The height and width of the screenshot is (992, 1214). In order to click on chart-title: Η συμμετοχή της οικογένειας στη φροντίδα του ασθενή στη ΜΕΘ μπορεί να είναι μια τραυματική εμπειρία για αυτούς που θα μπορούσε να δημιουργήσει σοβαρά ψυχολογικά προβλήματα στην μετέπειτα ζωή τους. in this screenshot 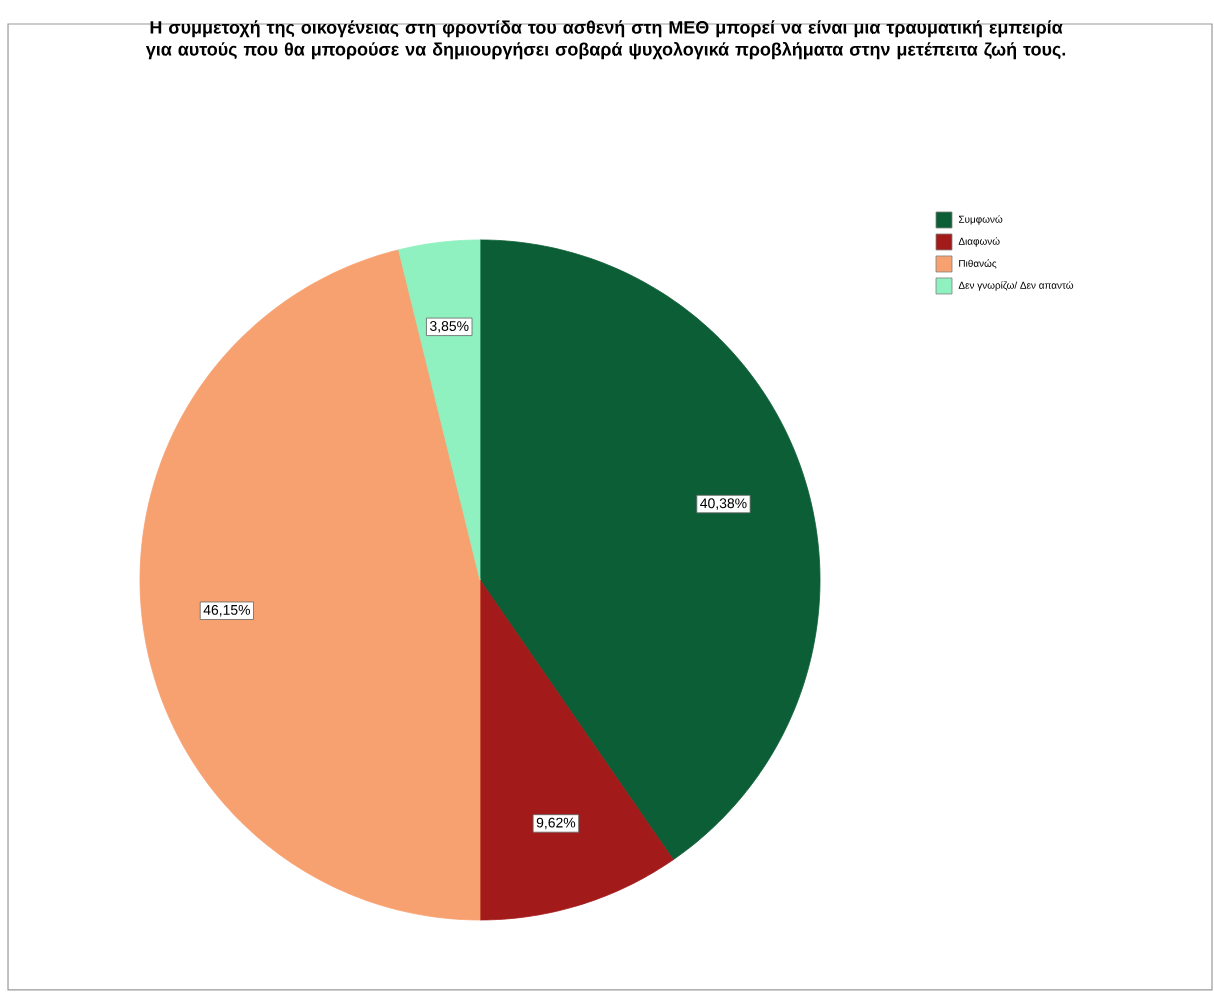, I will do `click(605, 40)`.